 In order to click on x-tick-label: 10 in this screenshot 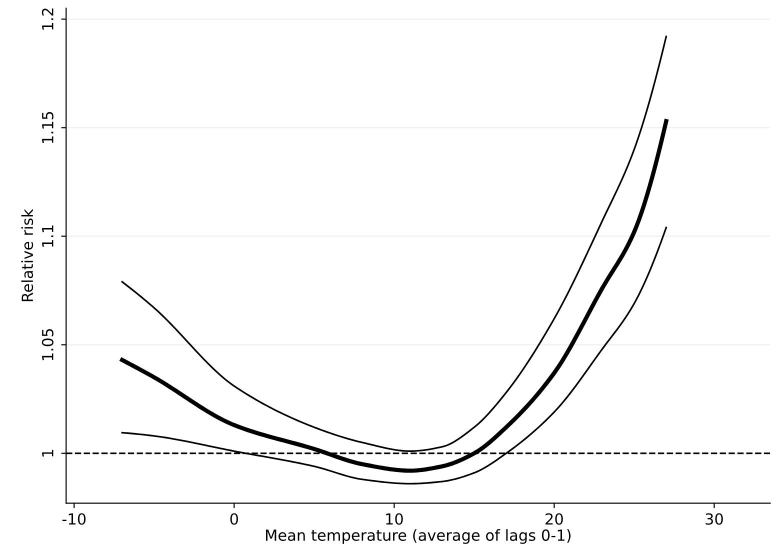, I will do `click(394, 519)`.